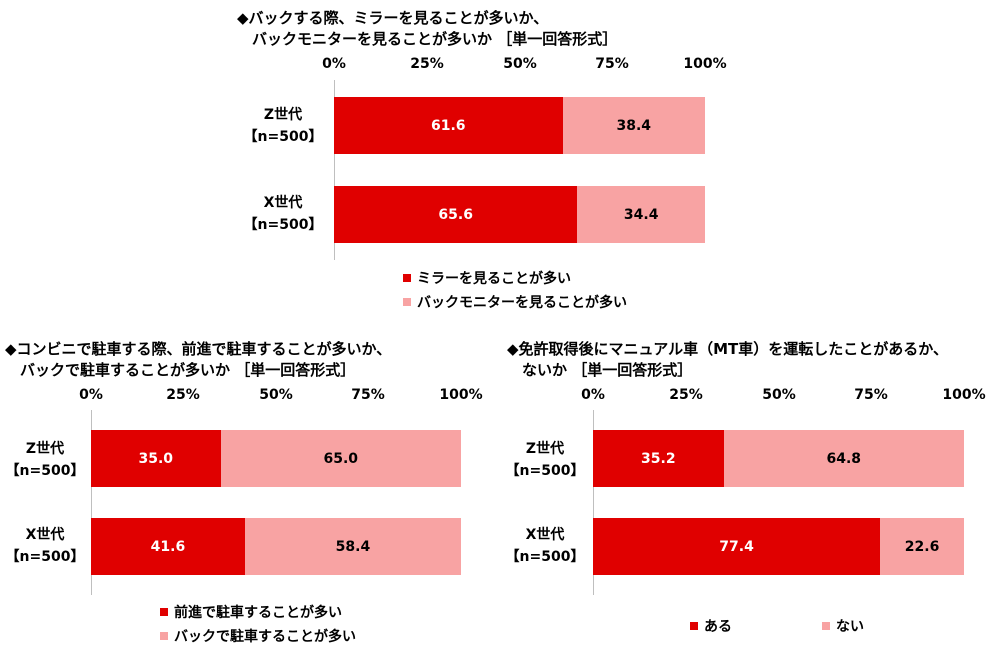 This screenshot has height=651, width=1000. I want to click on bar-segment: 58.4, so click(352, 546).